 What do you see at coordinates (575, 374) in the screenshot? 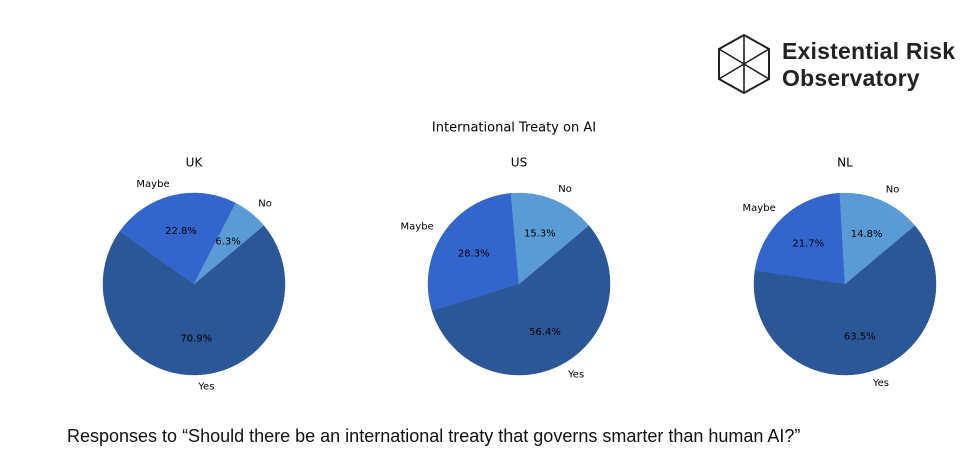
I see `category-label-us-yes: Yes` at bounding box center [575, 374].